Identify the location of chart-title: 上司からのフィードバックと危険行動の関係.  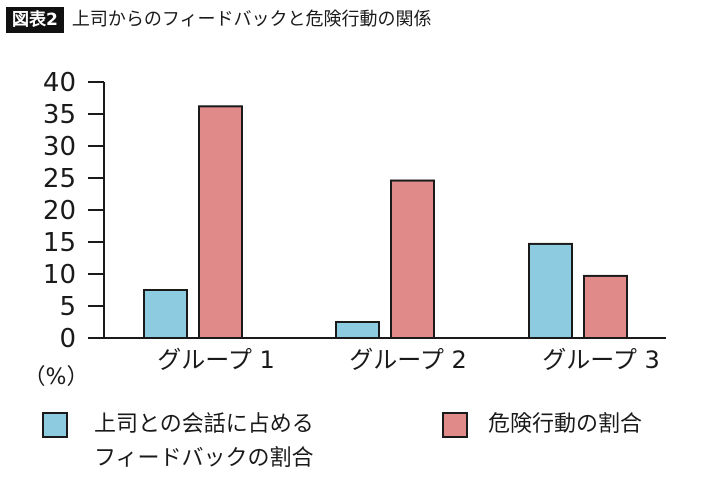
(251, 19).